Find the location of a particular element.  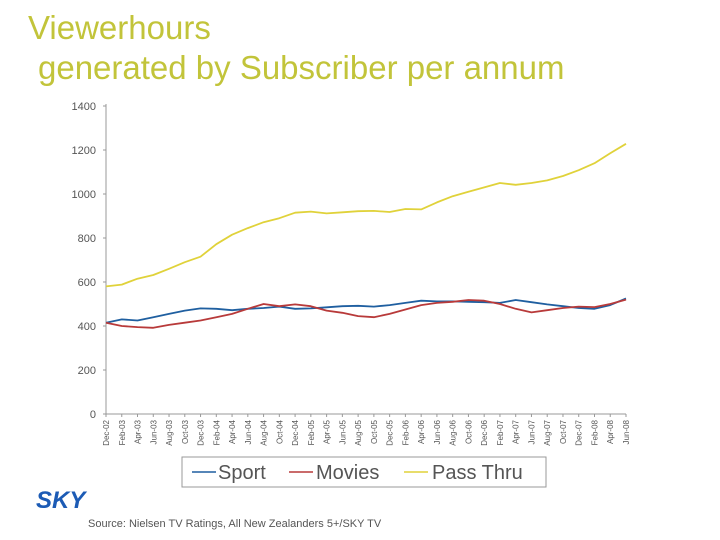

x-tick-label: Dec-07 is located at coordinates (579, 432).